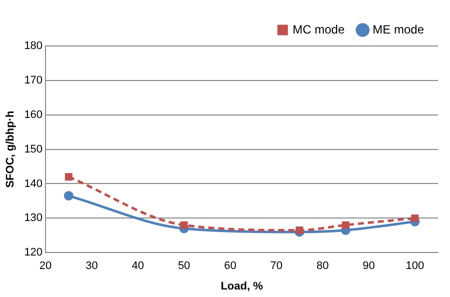 The height and width of the screenshot is (297, 450). What do you see at coordinates (322, 266) in the screenshot?
I see `x-tick-label: 80` at bounding box center [322, 266].